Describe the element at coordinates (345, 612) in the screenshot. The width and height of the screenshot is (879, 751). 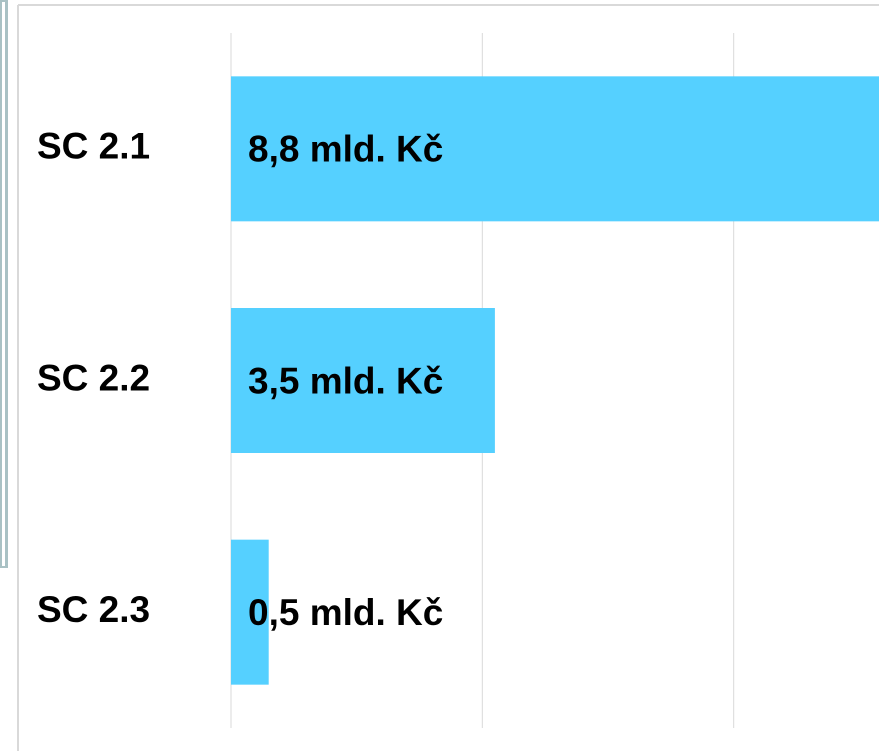
I see `data-label-3: 0,5 mld. Kč` at that location.